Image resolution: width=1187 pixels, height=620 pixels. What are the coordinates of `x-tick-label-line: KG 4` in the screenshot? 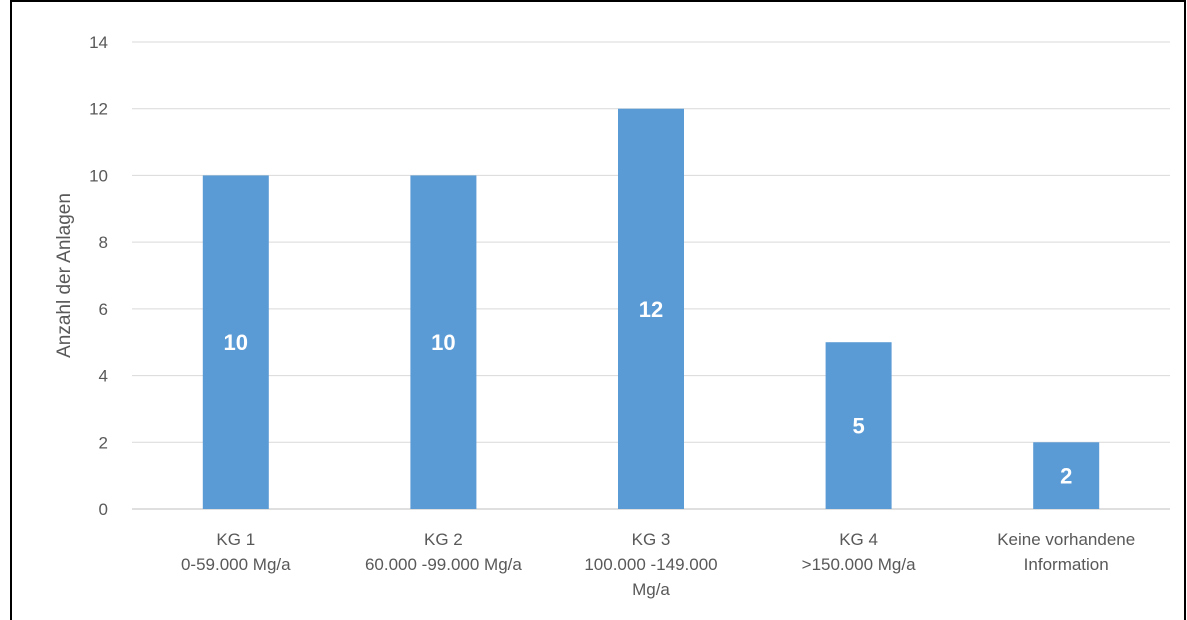 It's located at (858, 539).